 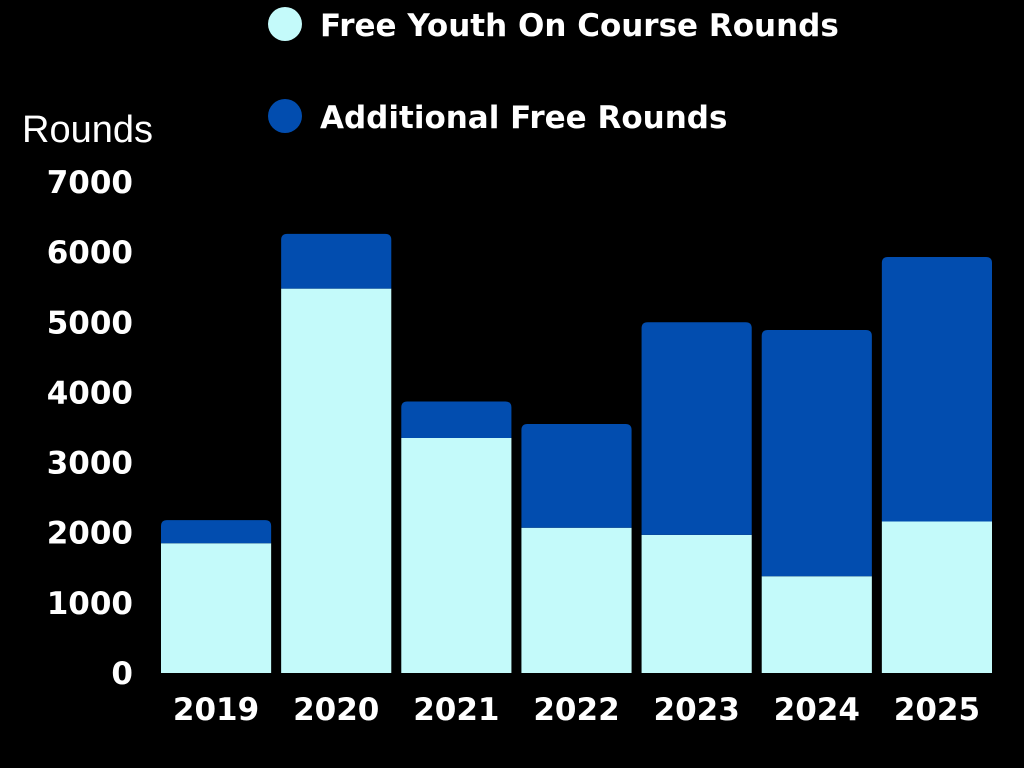 I want to click on legend-swatch-free-youth-on-course-rounds, so click(x=285, y=24).